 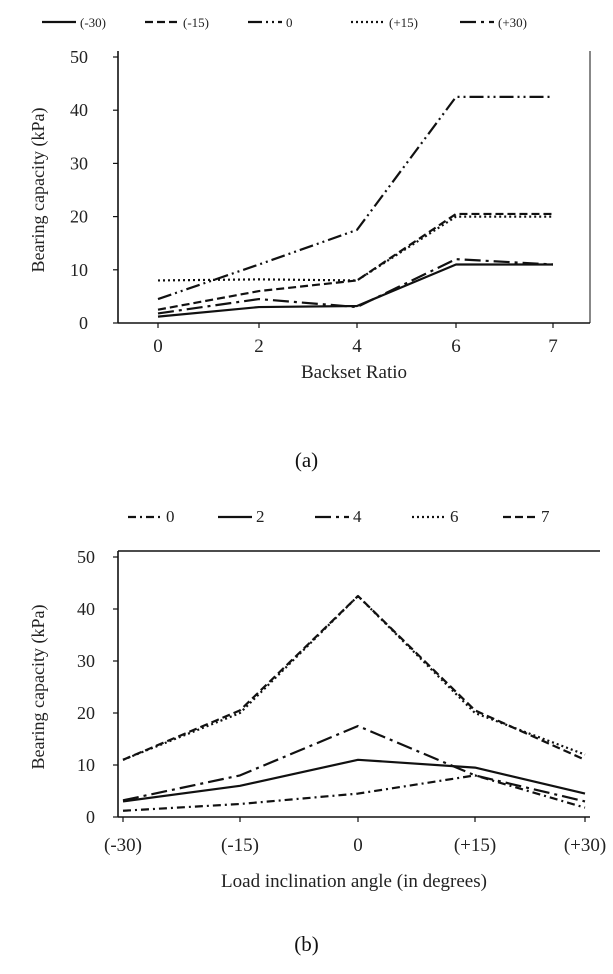 What do you see at coordinates (357, 516) in the screenshot?
I see `legend-label-2: 4` at bounding box center [357, 516].